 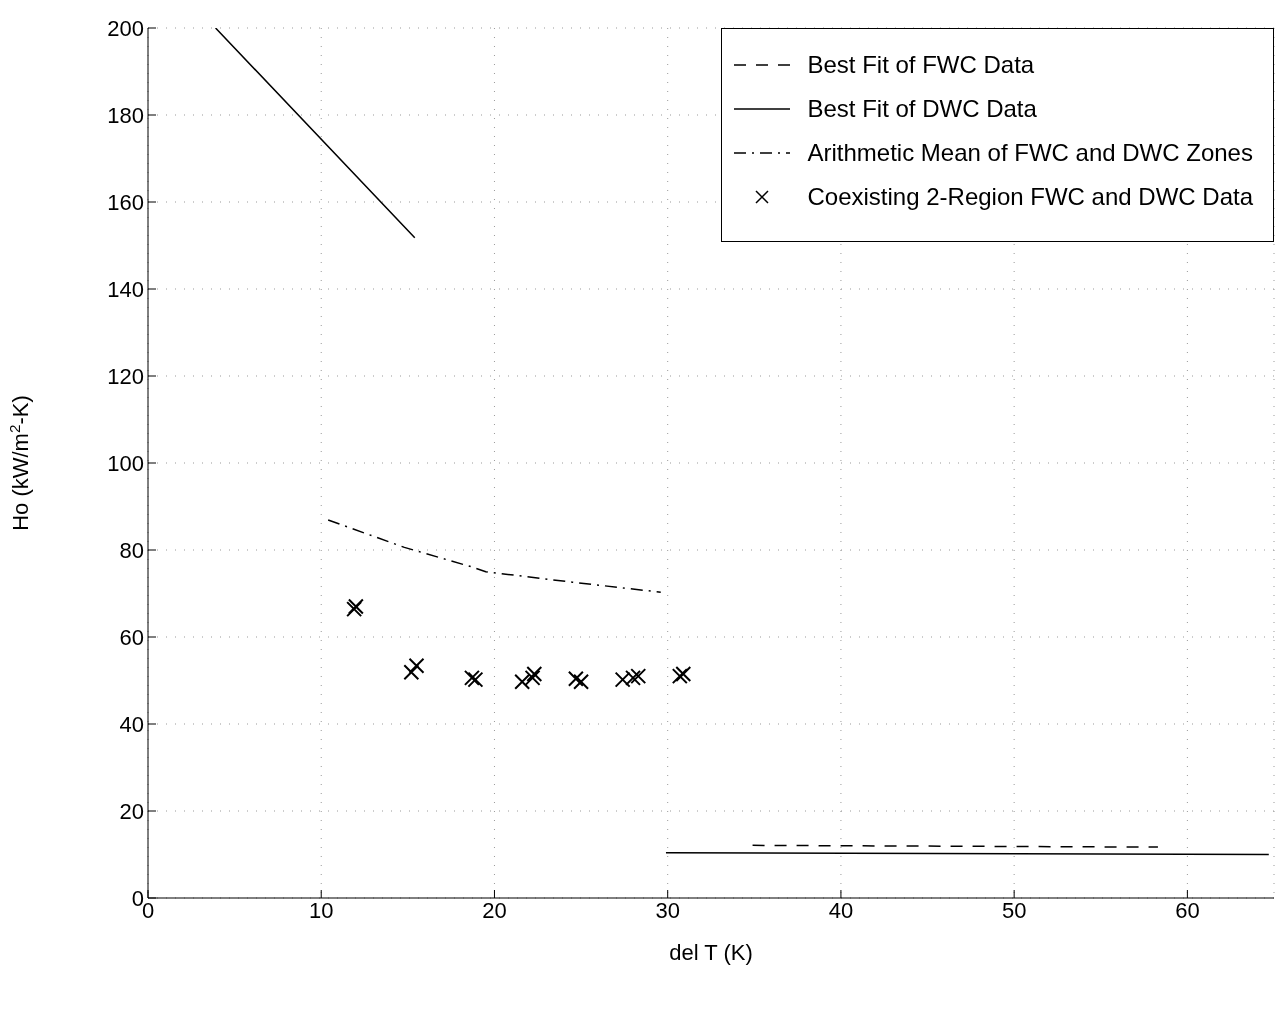 I want to click on y-tick-label: 120, so click(x=125, y=376).